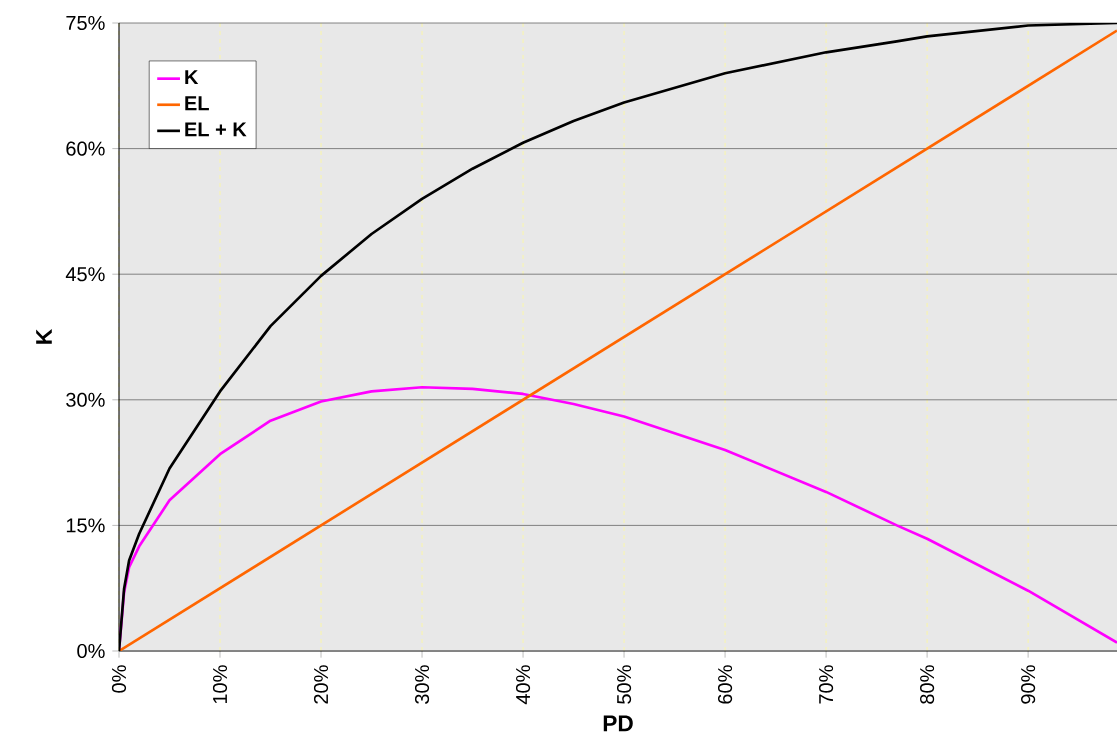 This screenshot has width=1117, height=753. What do you see at coordinates (85, 274) in the screenshot?
I see `y-tick-label: 45%` at bounding box center [85, 274].